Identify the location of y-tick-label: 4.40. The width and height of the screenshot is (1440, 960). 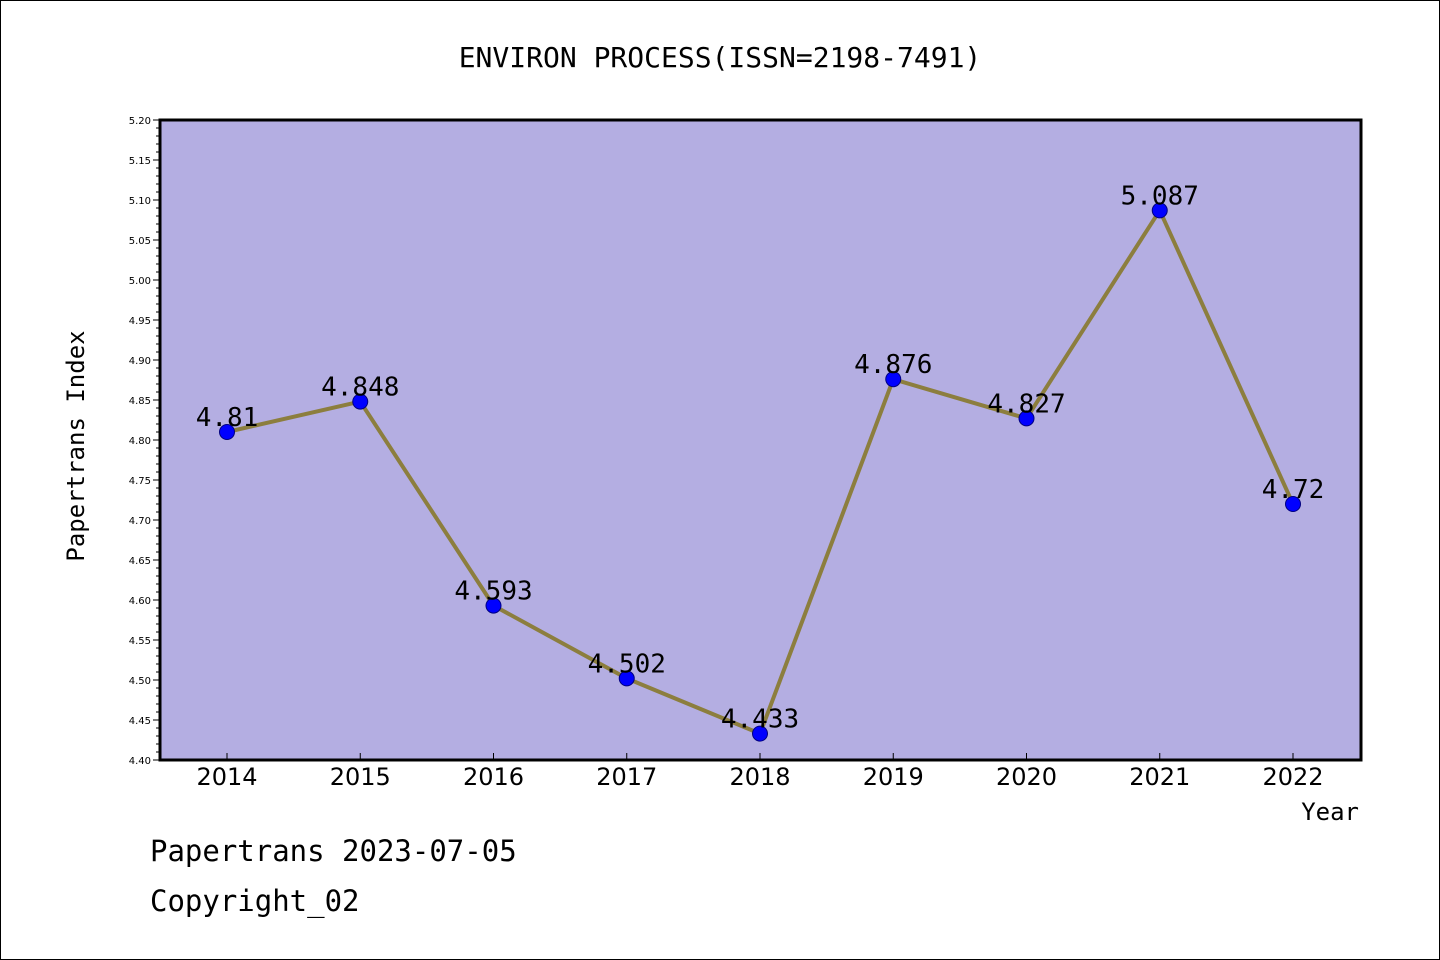
(140, 761).